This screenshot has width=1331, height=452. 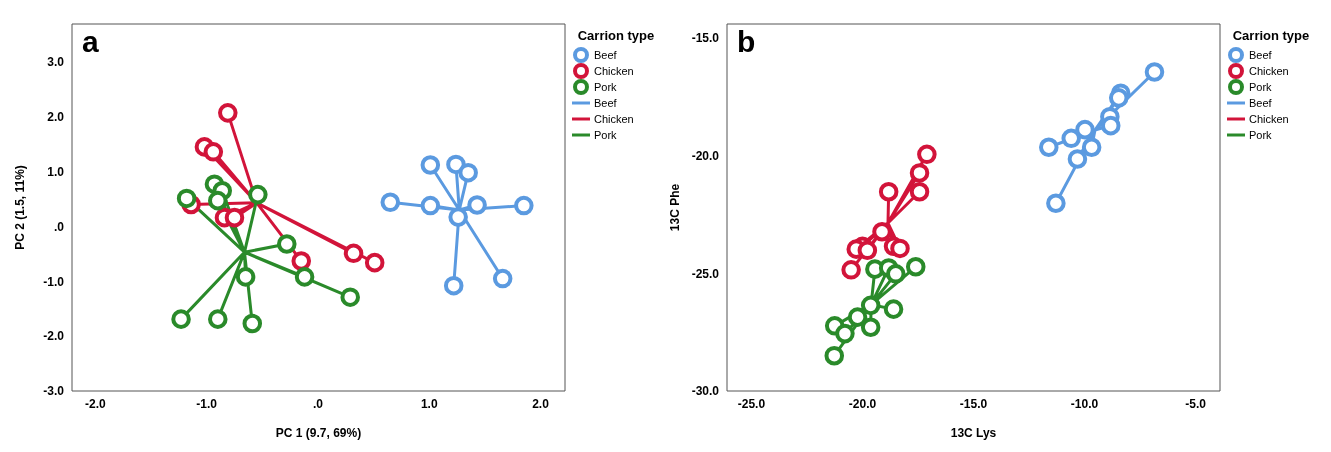 I want to click on y-tick-label: -25.0, so click(x=705, y=273).